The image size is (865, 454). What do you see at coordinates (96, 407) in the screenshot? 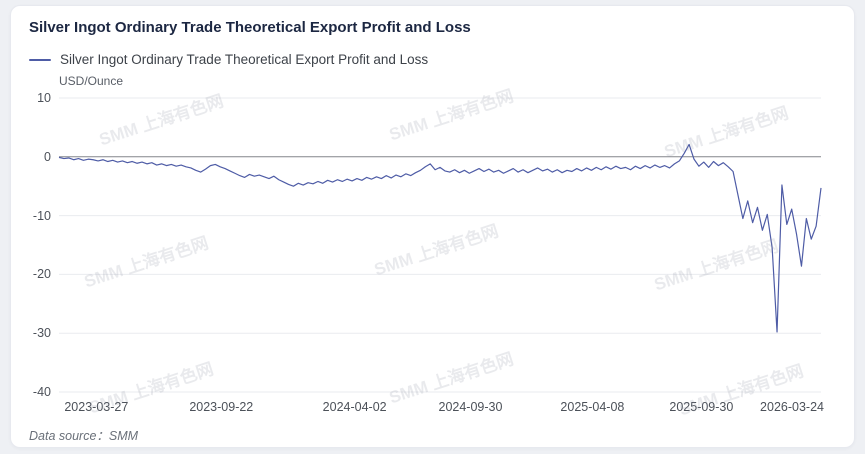
I see `x-tick-label: 2023-03-27` at bounding box center [96, 407].